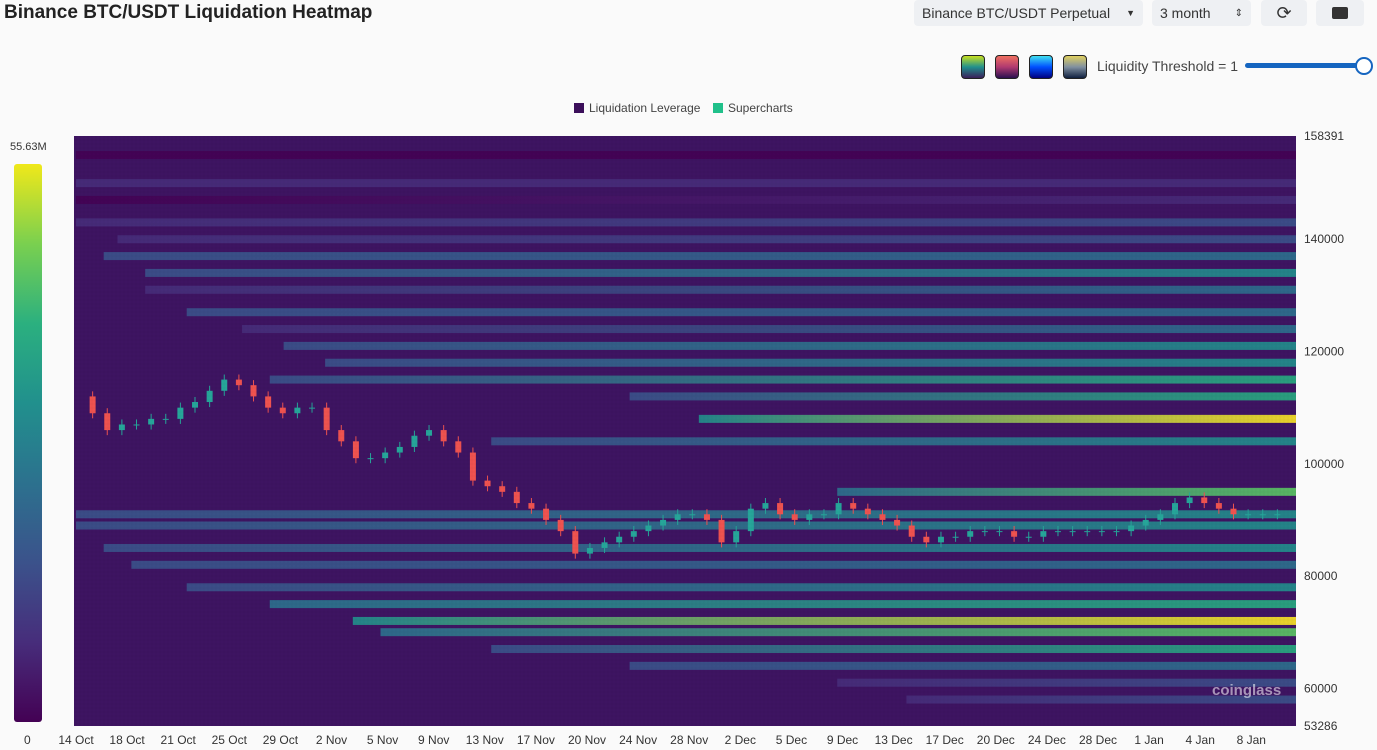  What do you see at coordinates (587, 740) in the screenshot?
I see `x-tick-label: 20 Nov` at bounding box center [587, 740].